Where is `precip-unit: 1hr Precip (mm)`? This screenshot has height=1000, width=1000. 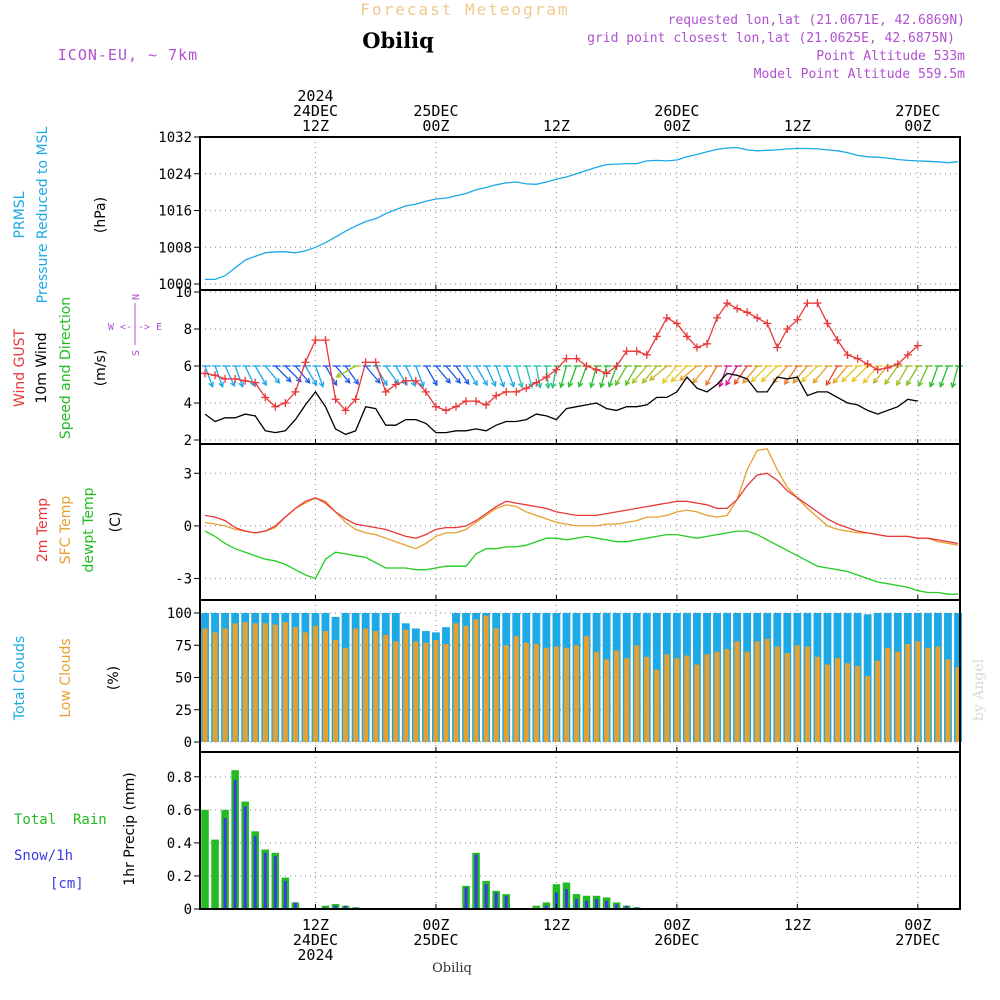
precip-unit: 1hr Precip (mm) is located at coordinates (130, 828).